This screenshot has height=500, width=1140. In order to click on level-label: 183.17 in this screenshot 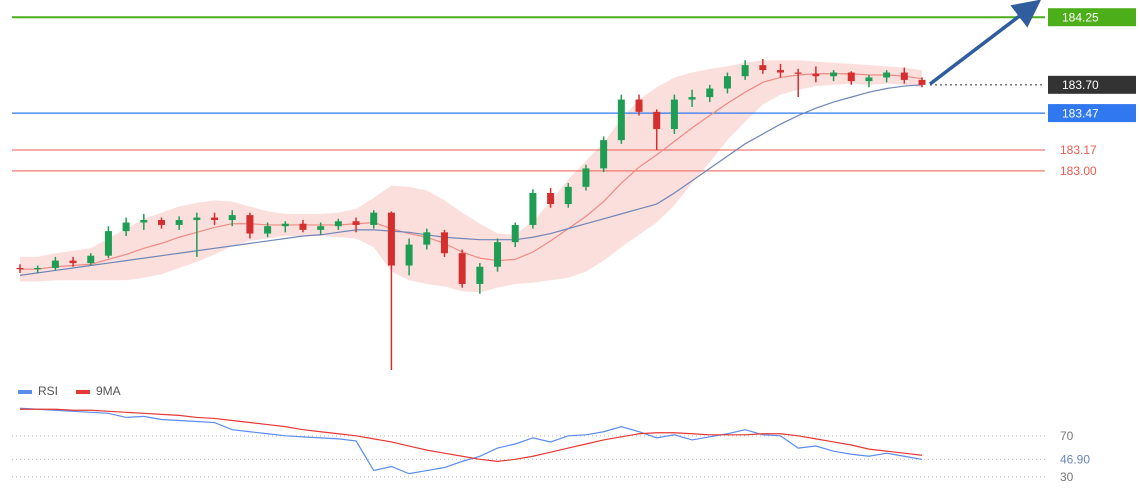, I will do `click(1078, 150)`.